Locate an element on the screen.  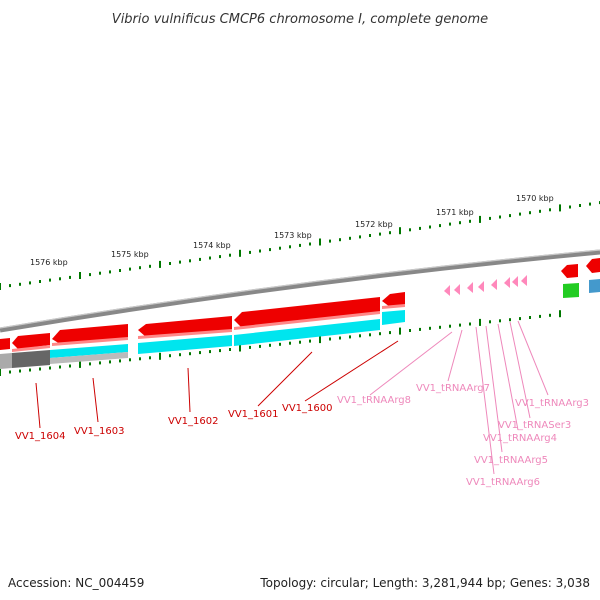
gene-label-vv1-trnaarg5: VV1_tRNAArg5 is located at coordinates (511, 460).